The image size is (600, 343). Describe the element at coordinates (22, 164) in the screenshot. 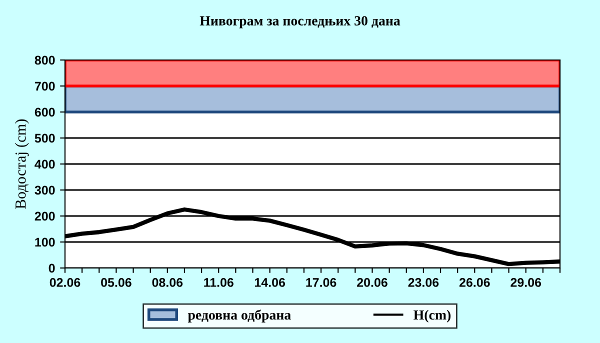

I see `y-axis-title: Водостај (cm)` at that location.